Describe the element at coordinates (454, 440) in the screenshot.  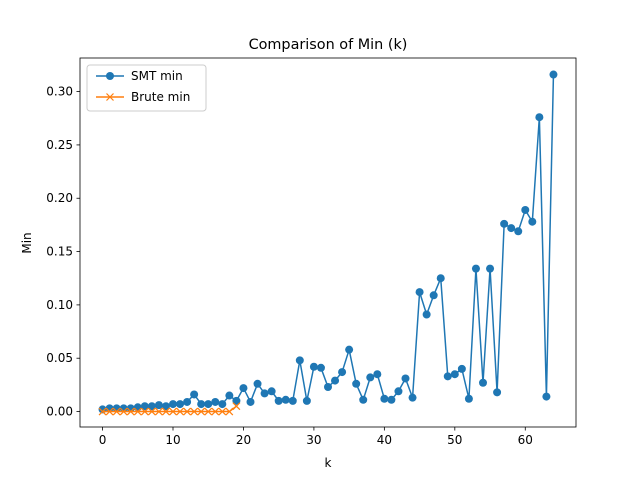
I see `x-tick-label: 50` at that location.